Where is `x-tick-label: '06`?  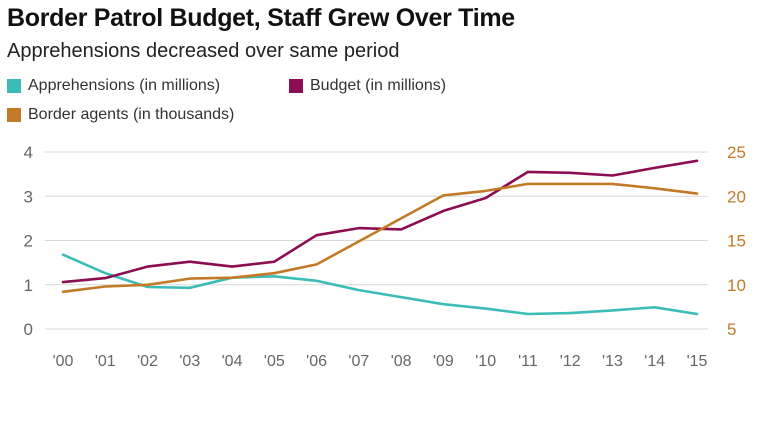
x-tick-label: '06 is located at coordinates (316, 361).